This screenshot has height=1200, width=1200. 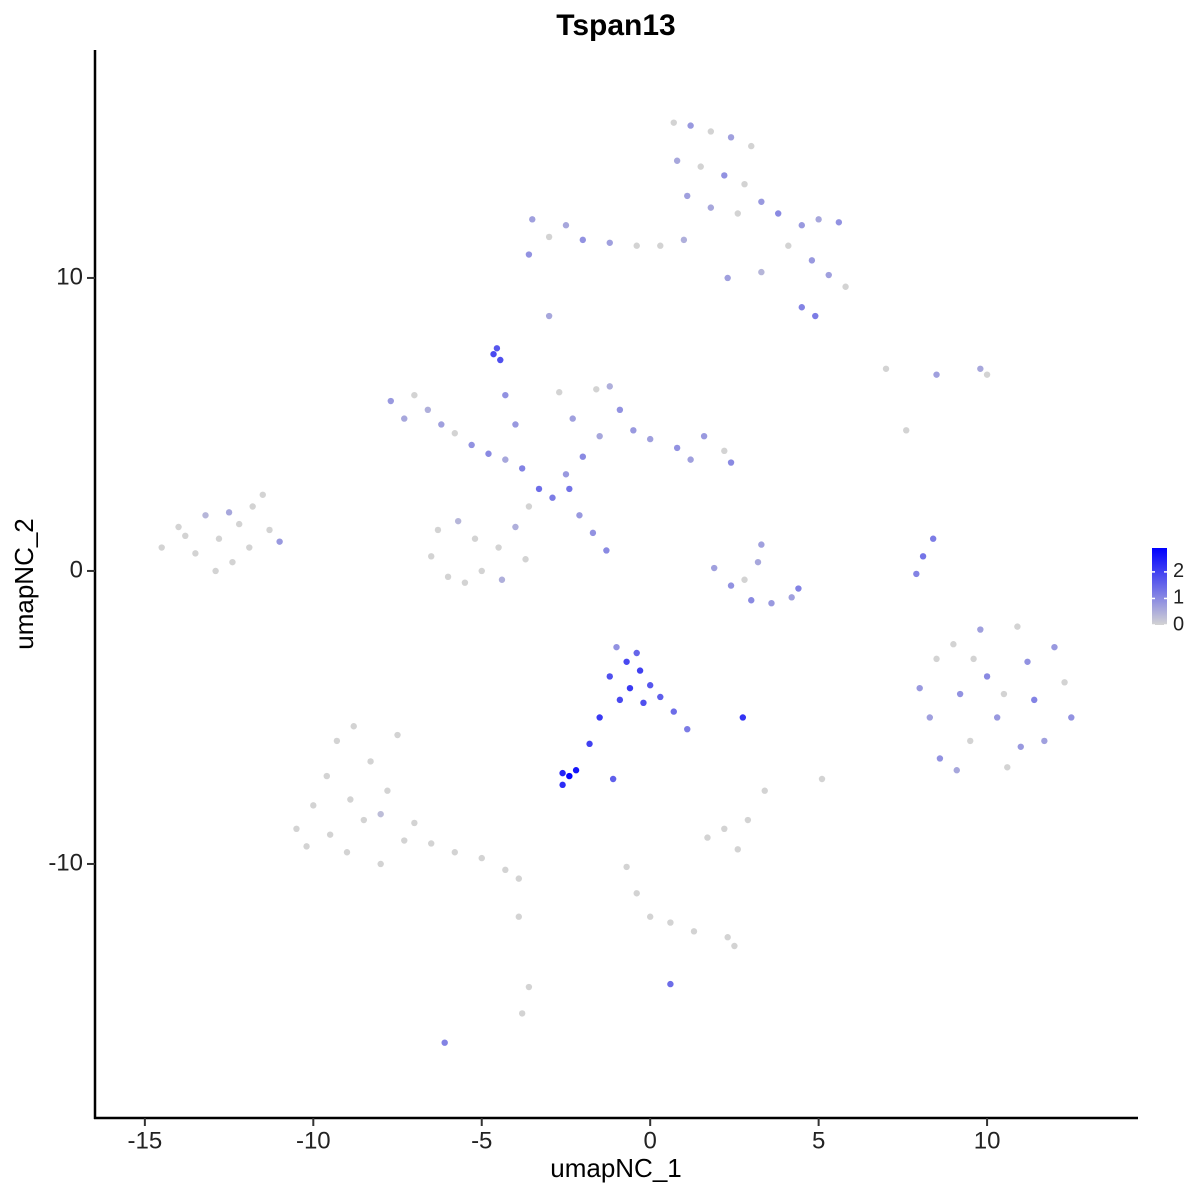 What do you see at coordinates (145, 1140) in the screenshot?
I see `x-tick-label: -15` at bounding box center [145, 1140].